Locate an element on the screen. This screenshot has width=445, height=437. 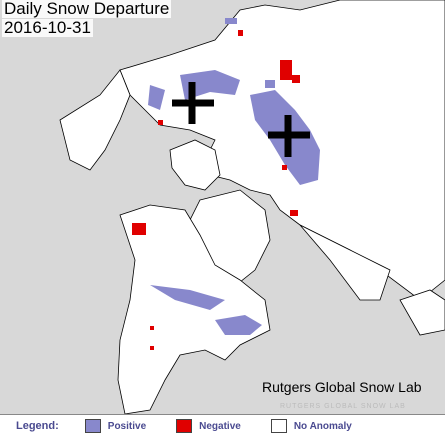
western-land is located at coordinates (95, 120).